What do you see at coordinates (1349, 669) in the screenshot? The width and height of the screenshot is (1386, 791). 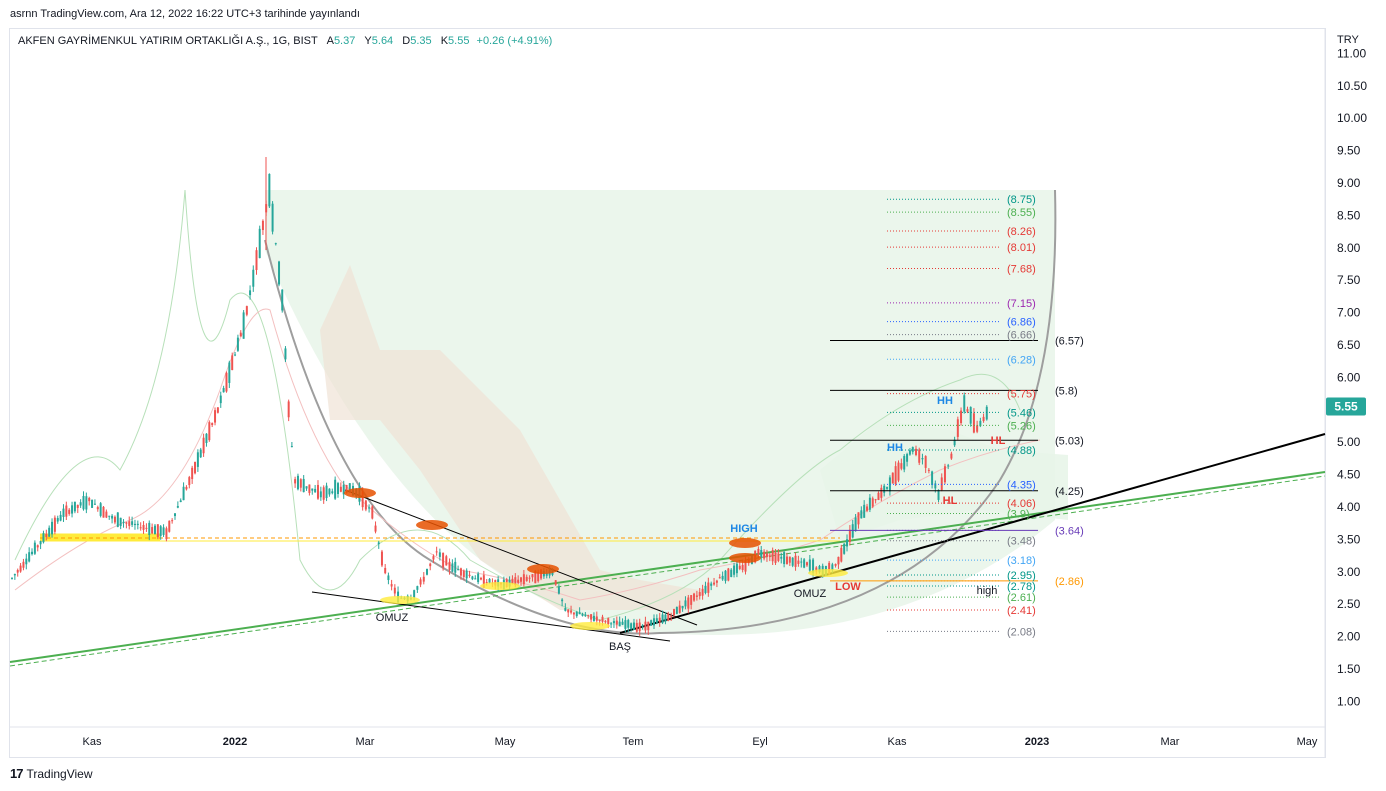 I see `y-tick-label: 1.50` at bounding box center [1349, 669].